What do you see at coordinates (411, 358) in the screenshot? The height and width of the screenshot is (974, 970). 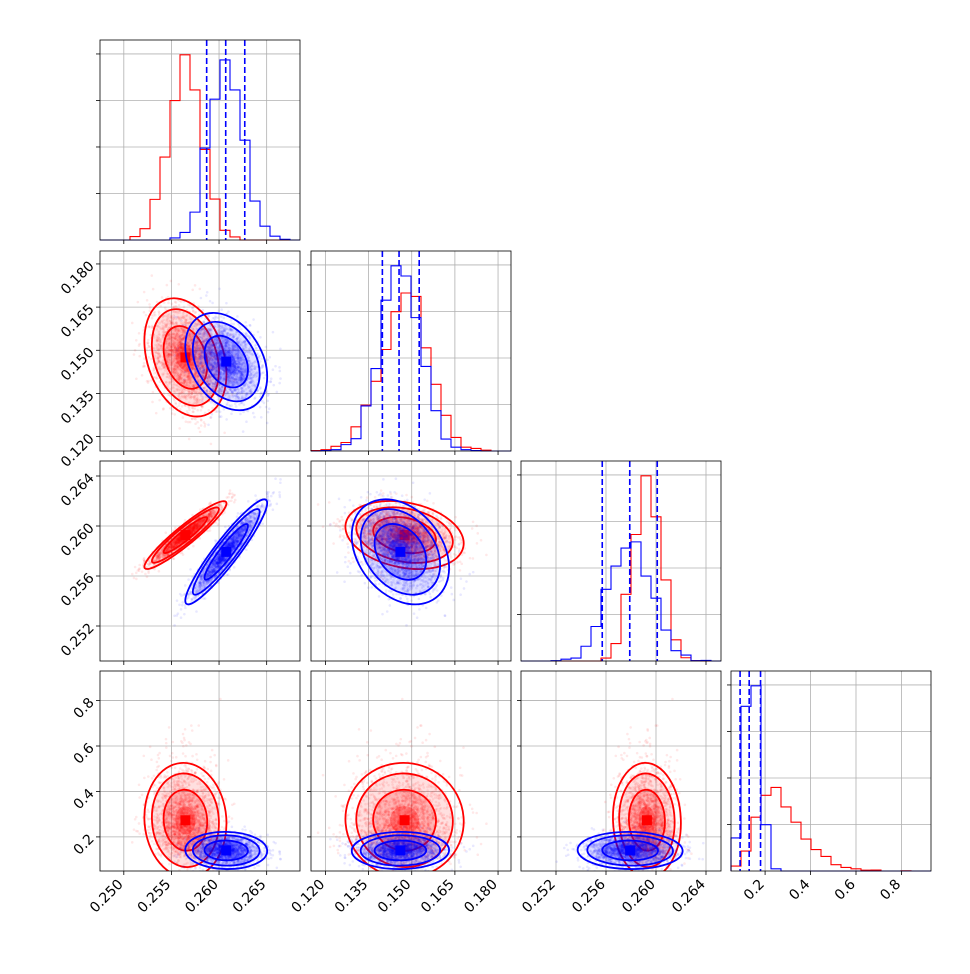 I see `blue-histogram` at bounding box center [411, 358].